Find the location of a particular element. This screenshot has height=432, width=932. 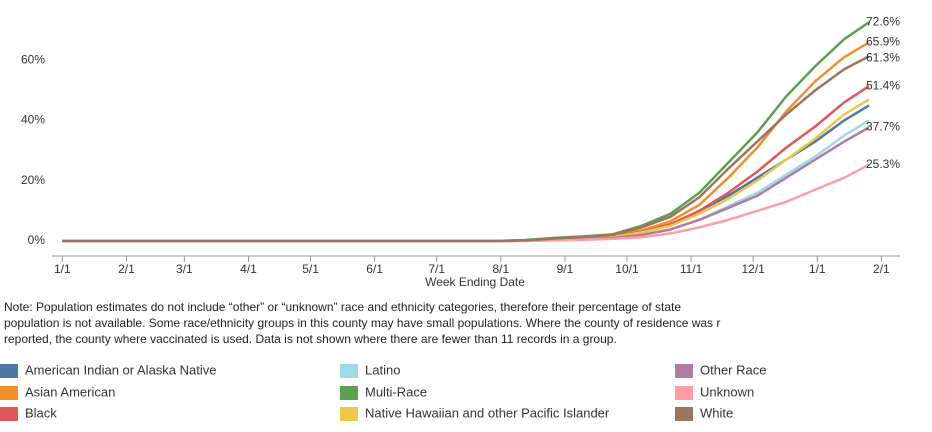

x-tick-label: 5/1 is located at coordinates (310, 269).